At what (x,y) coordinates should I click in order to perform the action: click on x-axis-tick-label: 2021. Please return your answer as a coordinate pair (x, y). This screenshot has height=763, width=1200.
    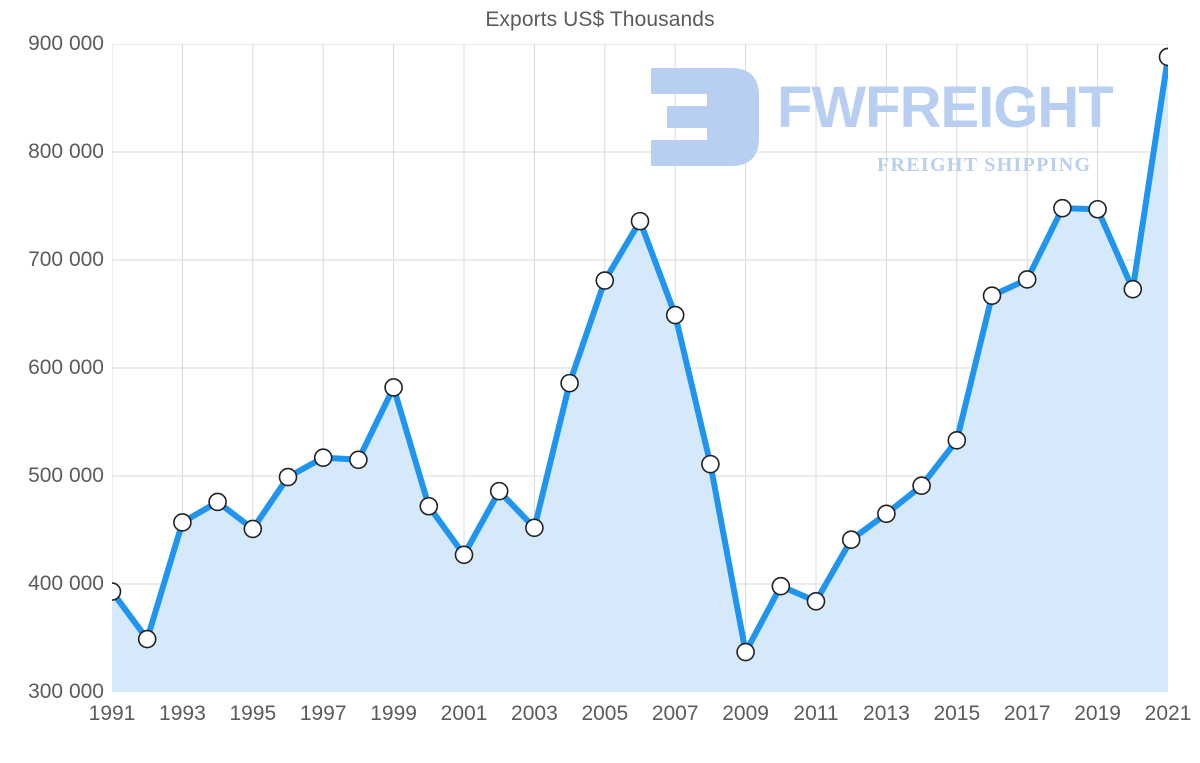
    Looking at the image, I should click on (1168, 713).